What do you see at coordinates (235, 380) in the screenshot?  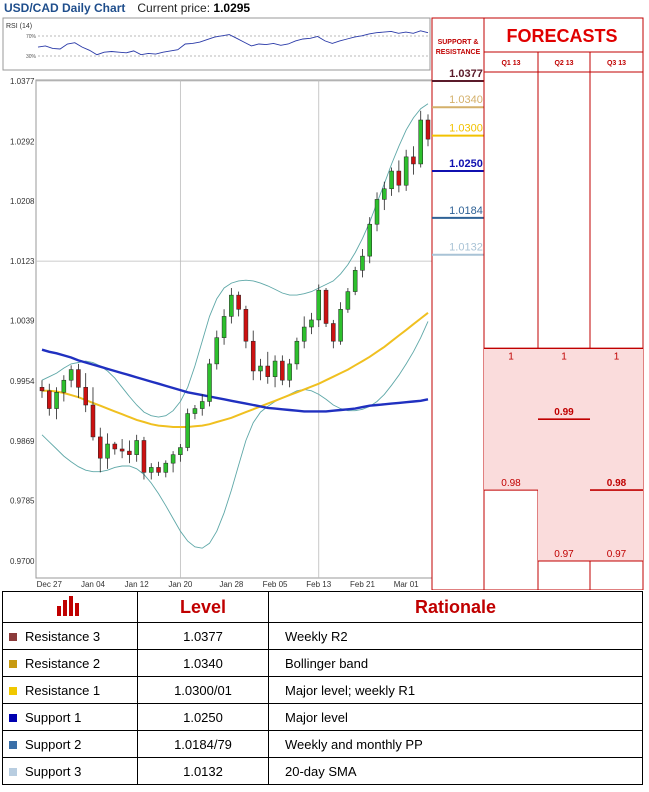 I see `sma-long-line` at bounding box center [235, 380].